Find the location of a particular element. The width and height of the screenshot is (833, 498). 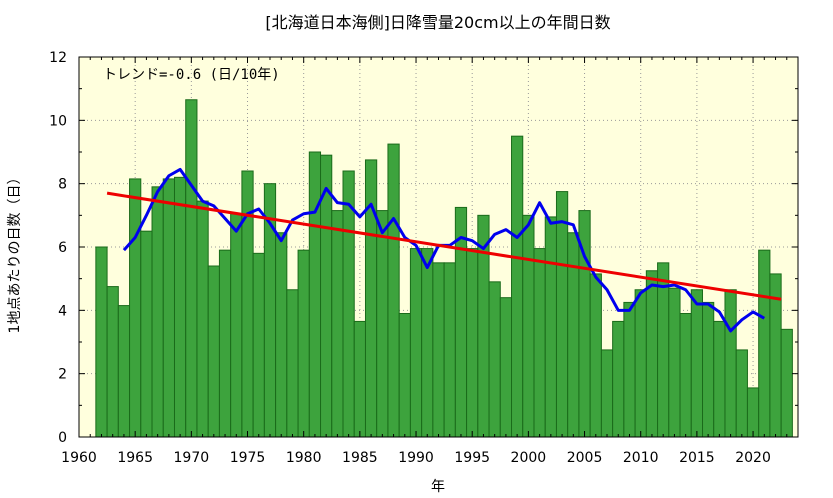

trend-annotation: トレンド=-0.6 (日/10年) is located at coordinates (191, 75).